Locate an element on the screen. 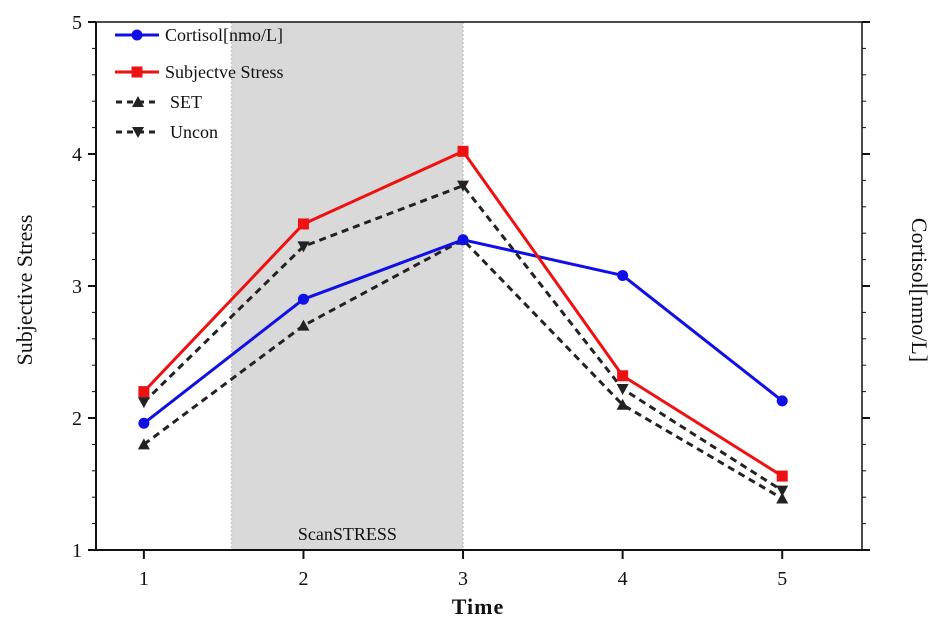 This screenshot has width=931, height=624. legend-marker-triangle-up is located at coordinates (138, 101).